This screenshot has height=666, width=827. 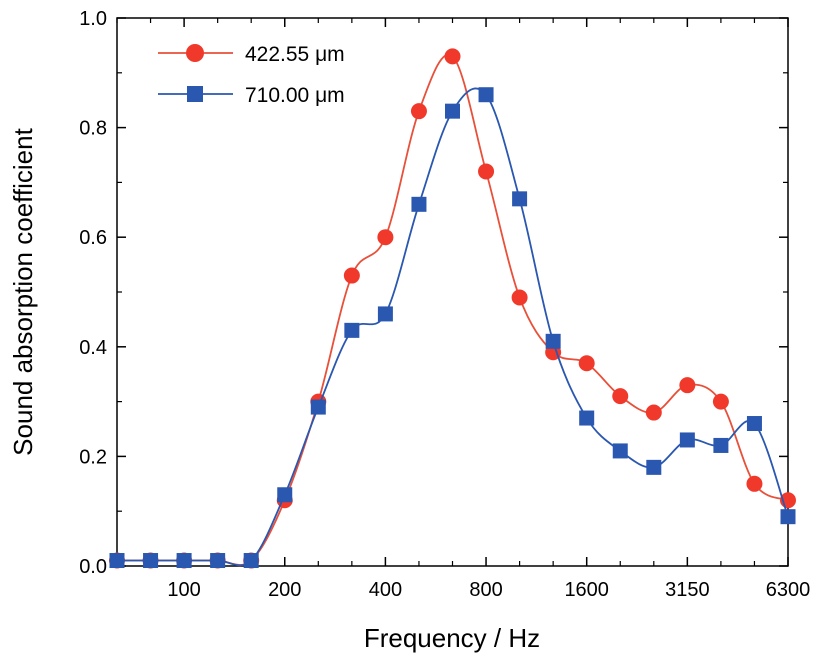 What do you see at coordinates (295, 95) in the screenshot?
I see `legend-label: 710.00 μm` at bounding box center [295, 95].